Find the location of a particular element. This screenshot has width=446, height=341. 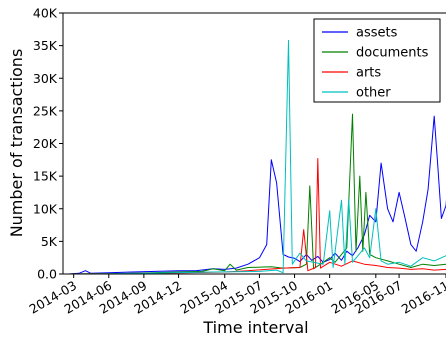

legend-label-arts: arts is located at coordinates (368, 73).